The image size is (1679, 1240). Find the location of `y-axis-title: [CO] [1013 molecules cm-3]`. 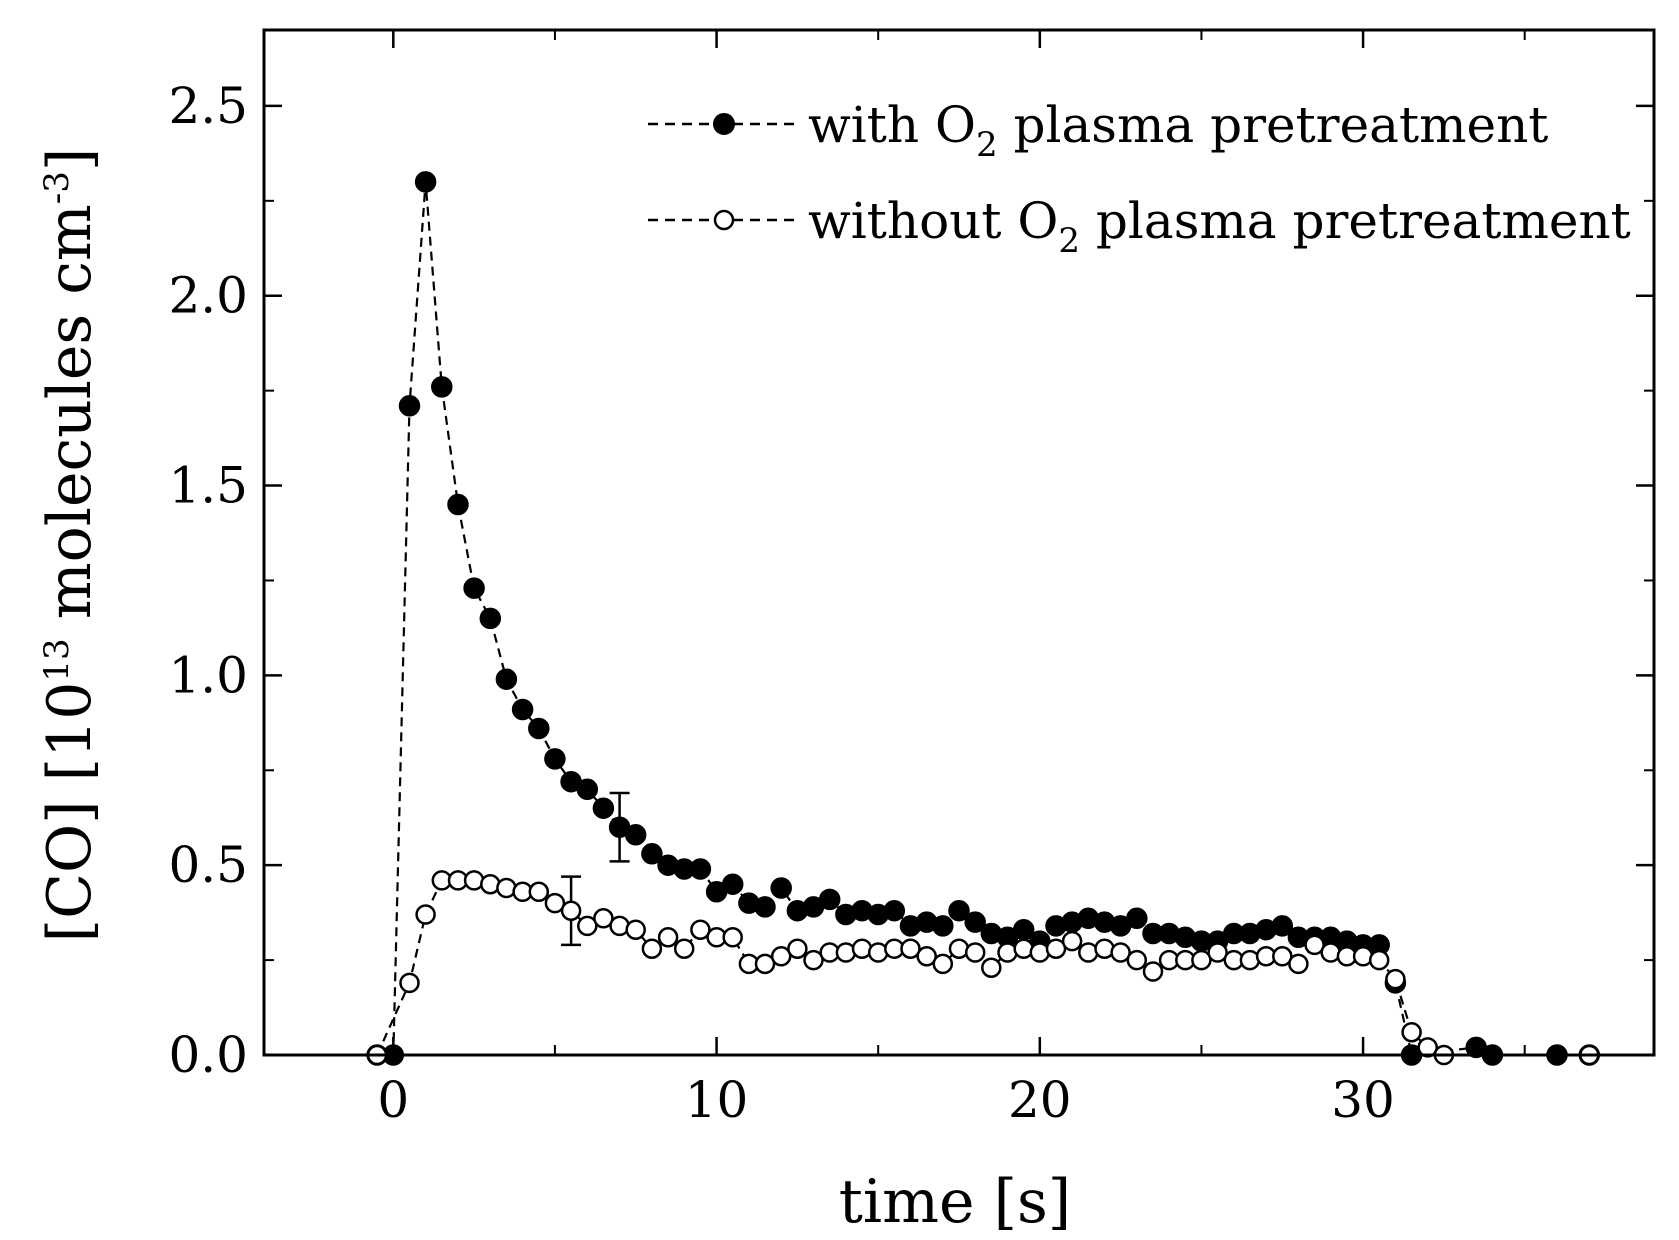

y-axis-title: [CO] [1013 molecules cm-3] is located at coordinates (70, 545).